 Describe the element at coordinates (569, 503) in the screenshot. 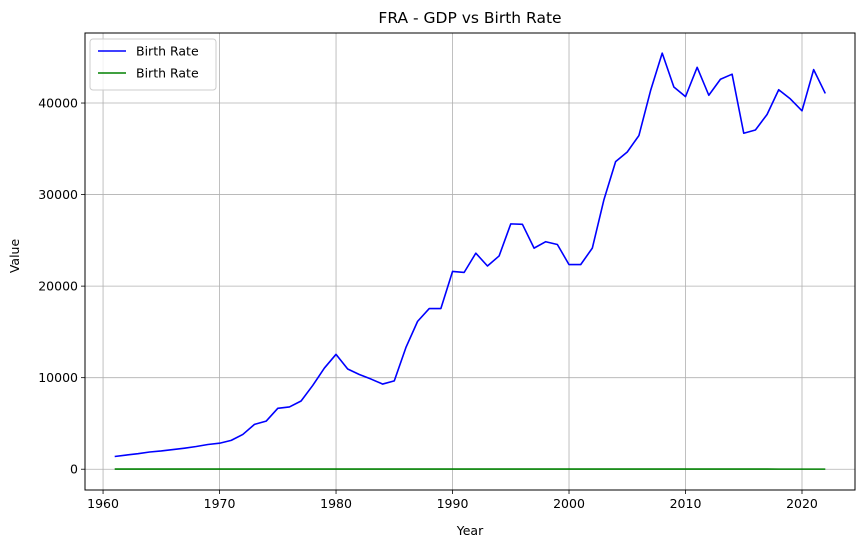

I see `x-tick-label: 2000` at that location.